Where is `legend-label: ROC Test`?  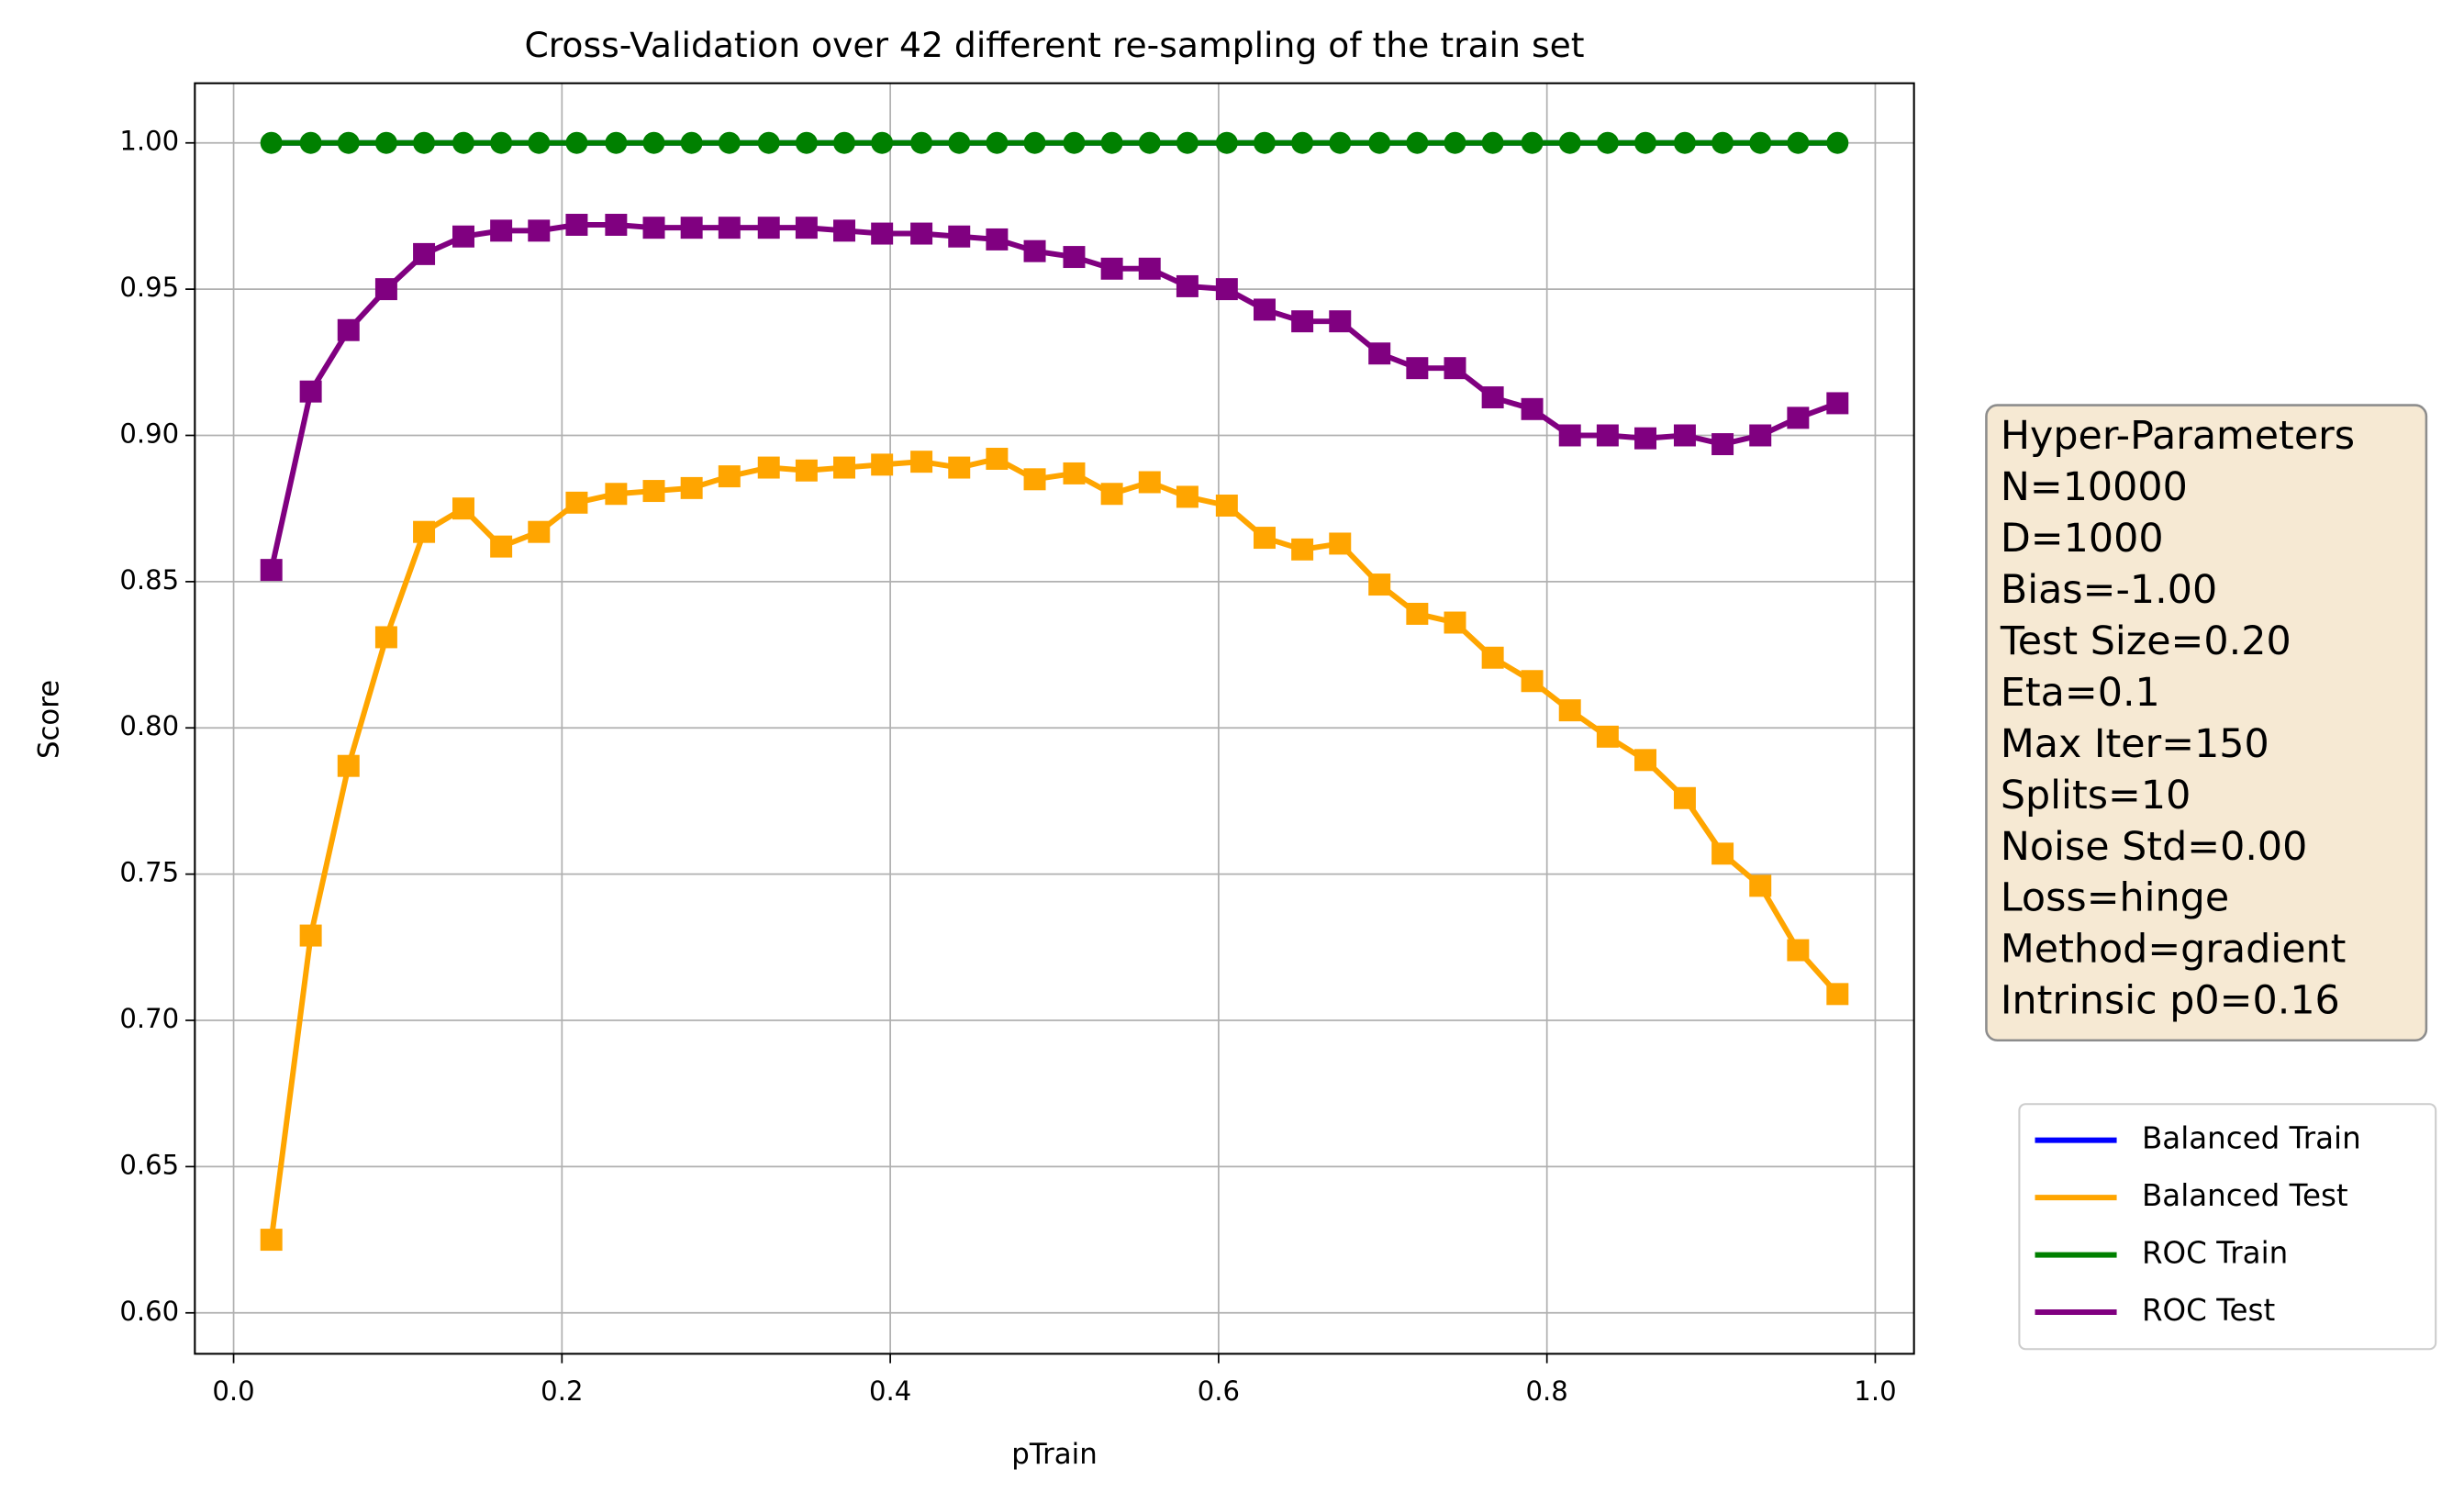
legend-label: ROC Test is located at coordinates (2208, 1310).